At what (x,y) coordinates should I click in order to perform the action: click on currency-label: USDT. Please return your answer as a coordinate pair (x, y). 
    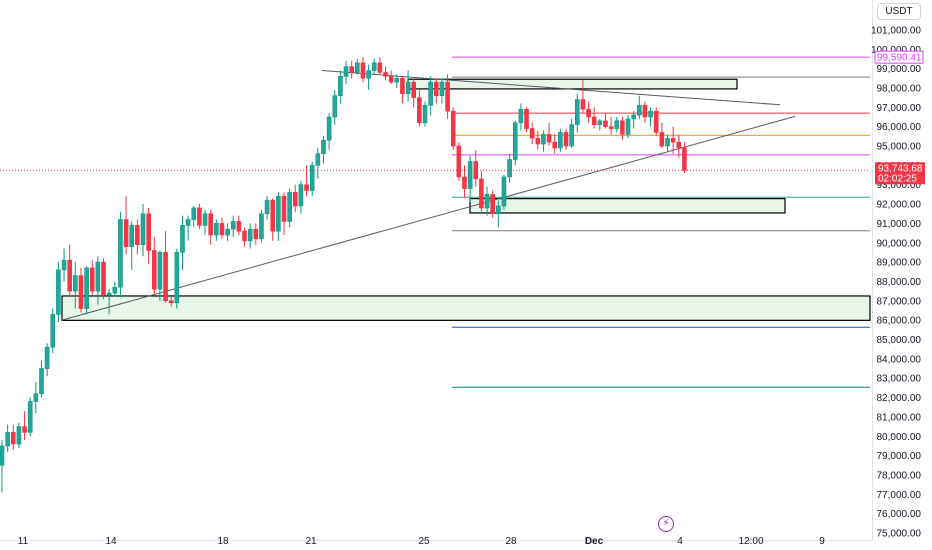
    Looking at the image, I should click on (899, 11).